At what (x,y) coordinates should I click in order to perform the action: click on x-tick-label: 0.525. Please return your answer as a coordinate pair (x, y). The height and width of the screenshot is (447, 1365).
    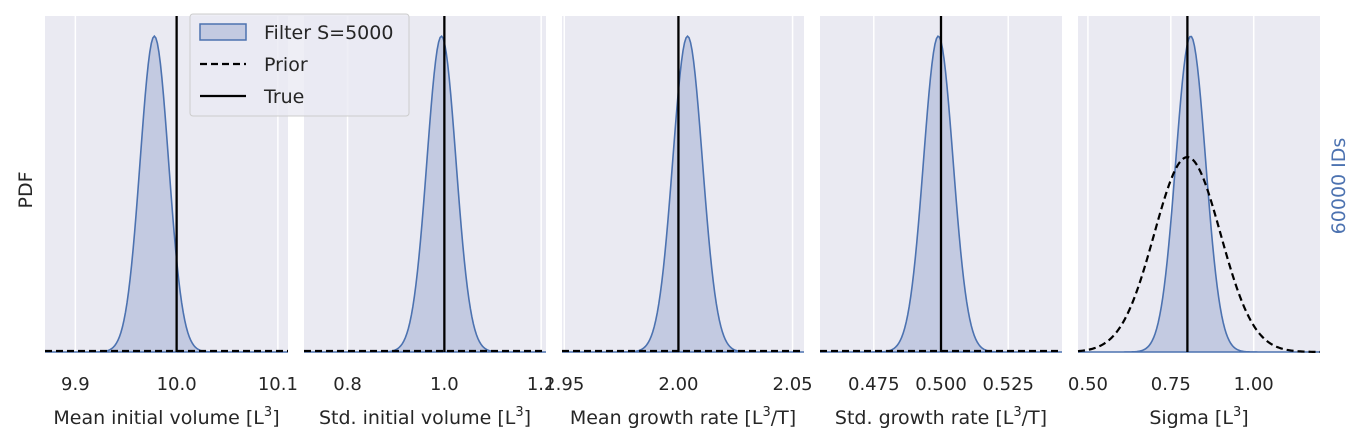
    Looking at the image, I should click on (1008, 384).